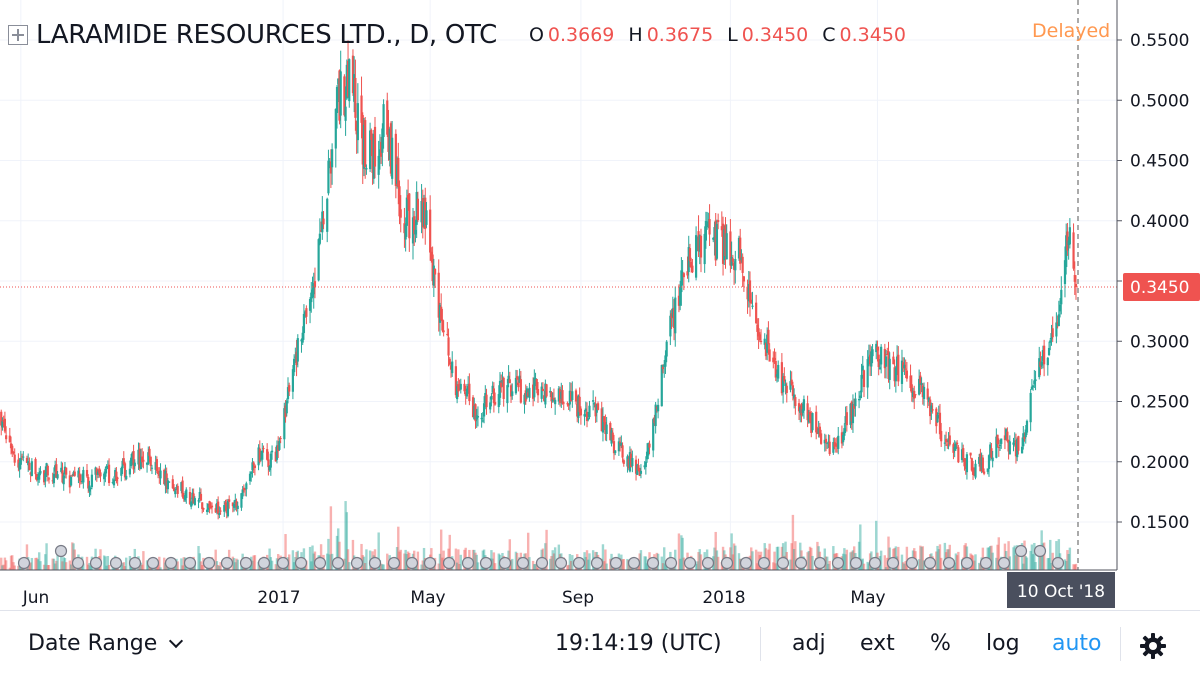 The height and width of the screenshot is (676, 1200). What do you see at coordinates (1120, 644) in the screenshot?
I see `toolbar-divider` at bounding box center [1120, 644].